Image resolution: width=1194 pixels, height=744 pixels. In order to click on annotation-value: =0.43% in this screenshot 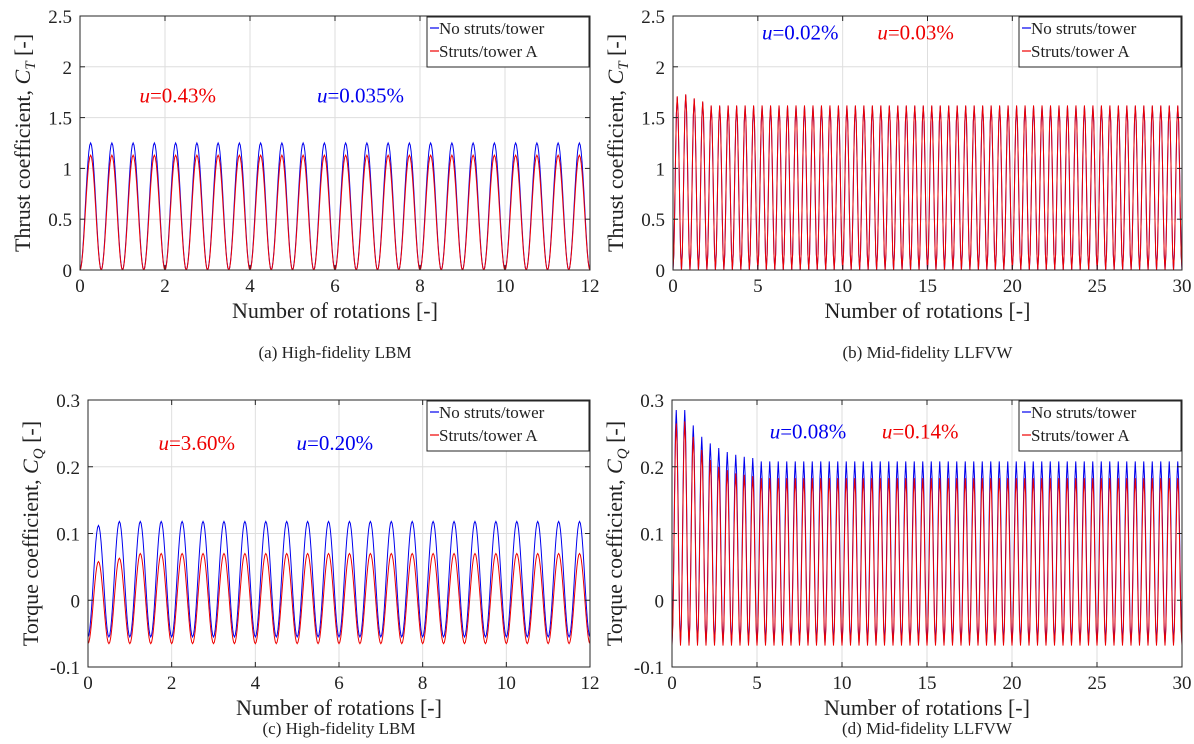, I will do `click(183, 95)`.